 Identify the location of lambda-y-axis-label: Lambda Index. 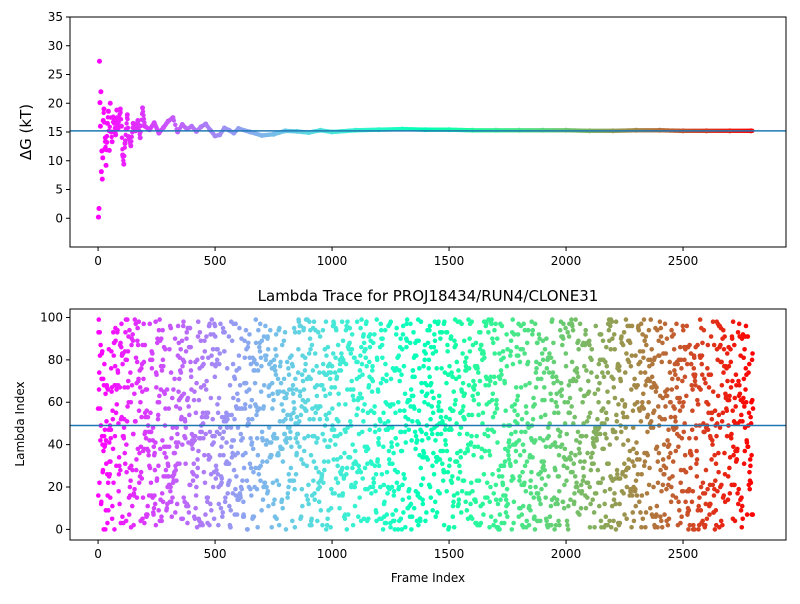
(20, 423).